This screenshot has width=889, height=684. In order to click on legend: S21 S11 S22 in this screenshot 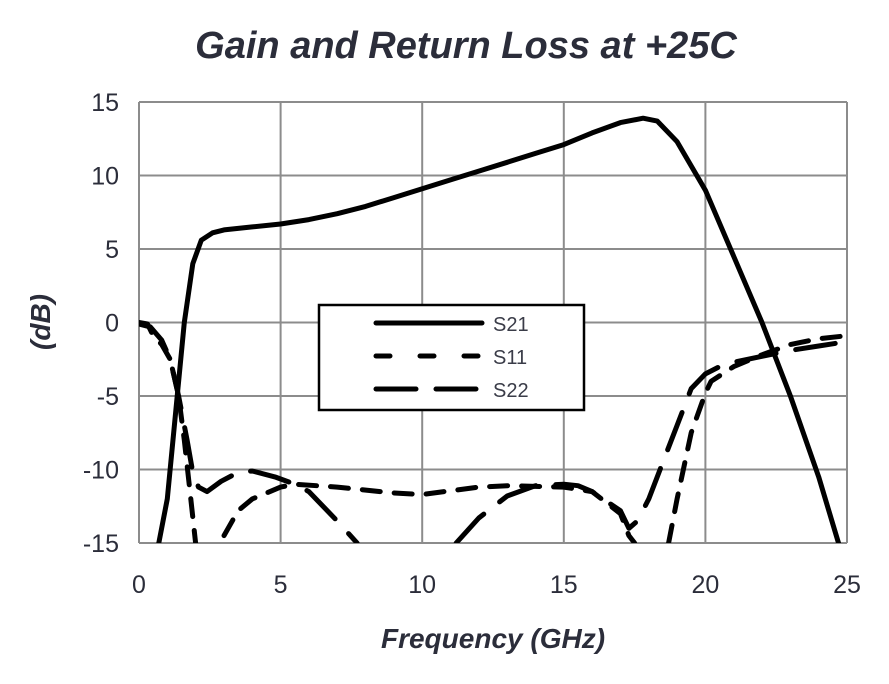, I will do `click(451, 357)`.